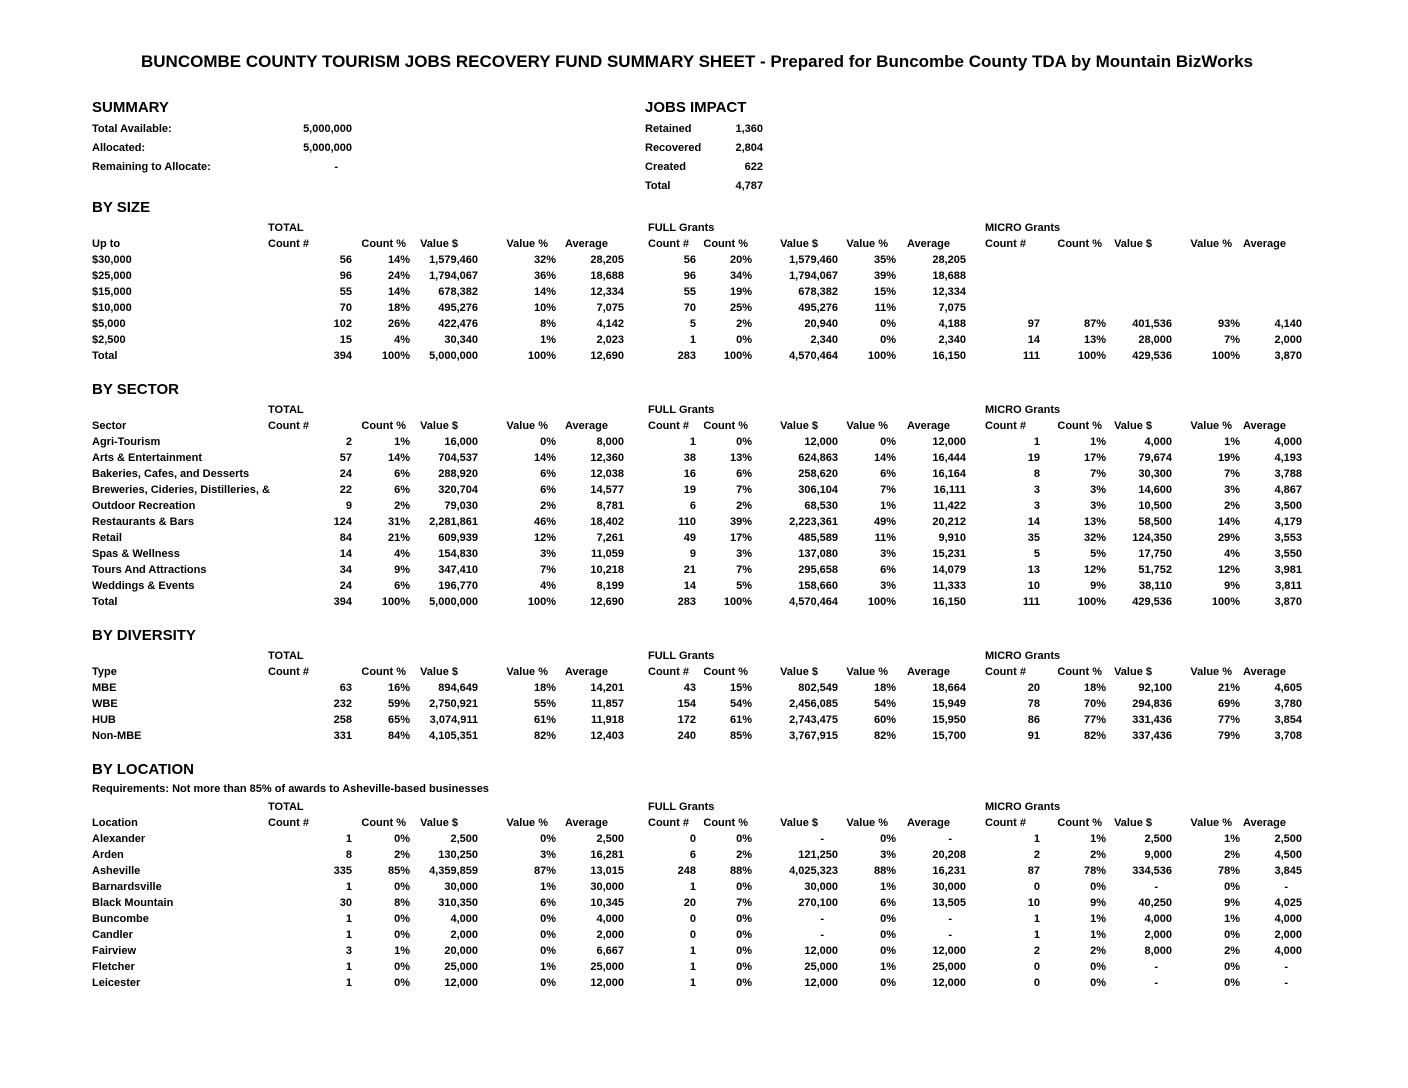 Image resolution: width=1408 pixels, height=1088 pixels. I want to click on row-label: Black Mountain, so click(133, 903).